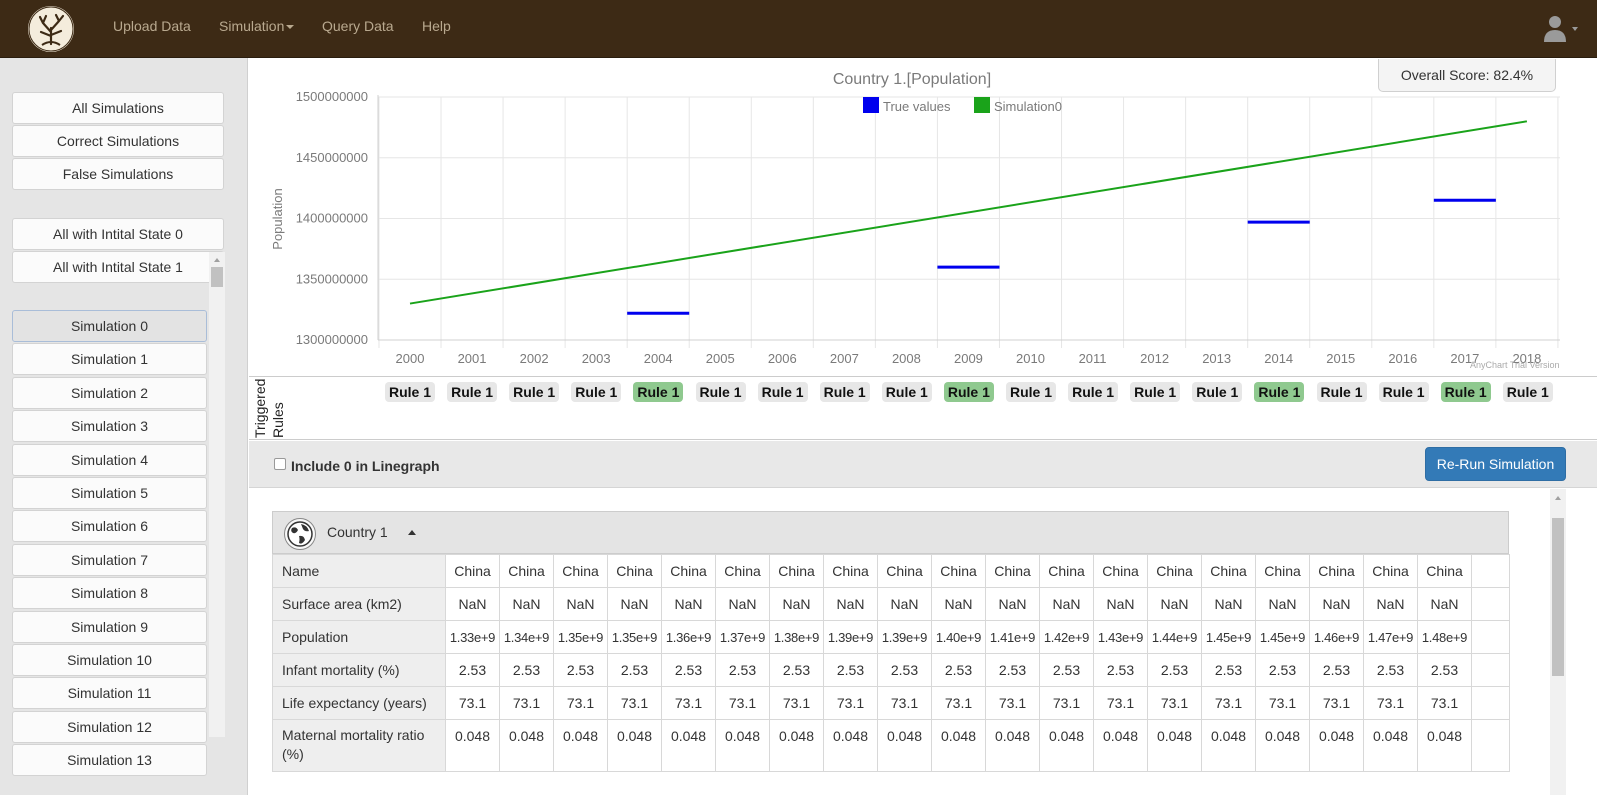  Describe the element at coordinates (923, 464) in the screenshot. I see `controls-row` at that location.